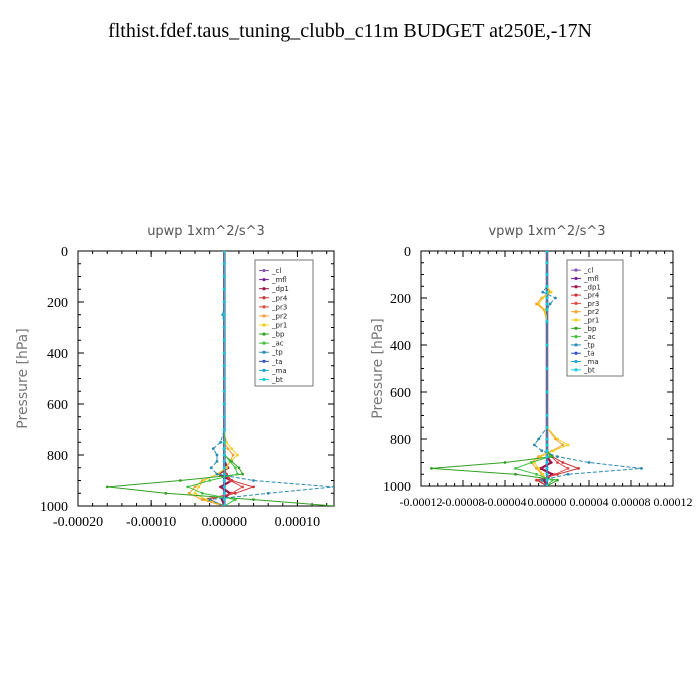 The image size is (700, 700). What do you see at coordinates (541, 468) in the screenshot?
I see `series-point-dp1` at bounding box center [541, 468].